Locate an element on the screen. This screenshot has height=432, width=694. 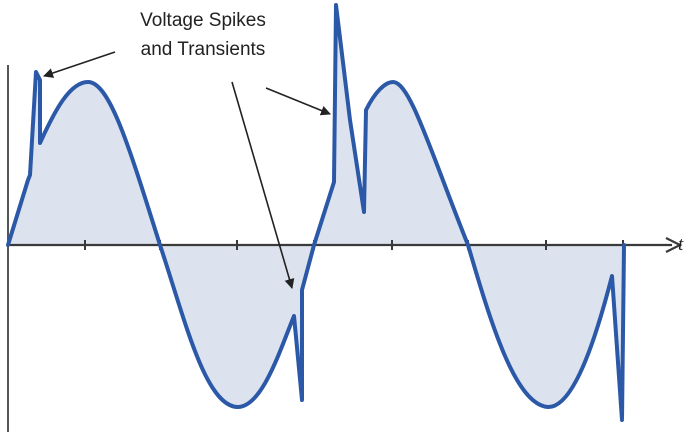
spikes-annotation: Voltage Spikes and Transients is located at coordinates (203, 35).